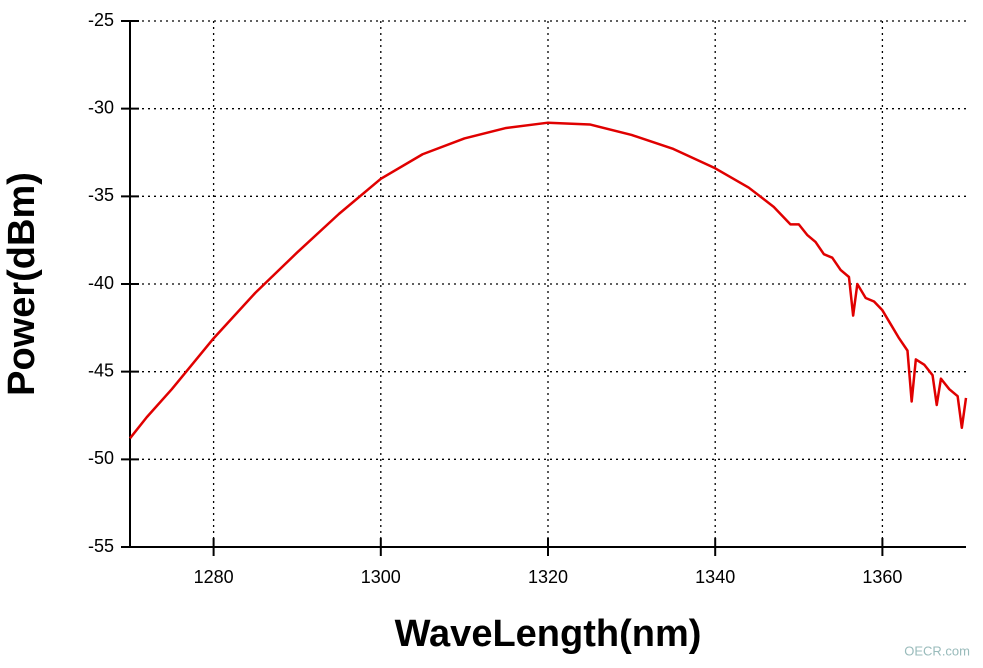 The image size is (983, 668). What do you see at coordinates (22, 284) in the screenshot?
I see `y-axis-title: Power(dBm)` at bounding box center [22, 284].